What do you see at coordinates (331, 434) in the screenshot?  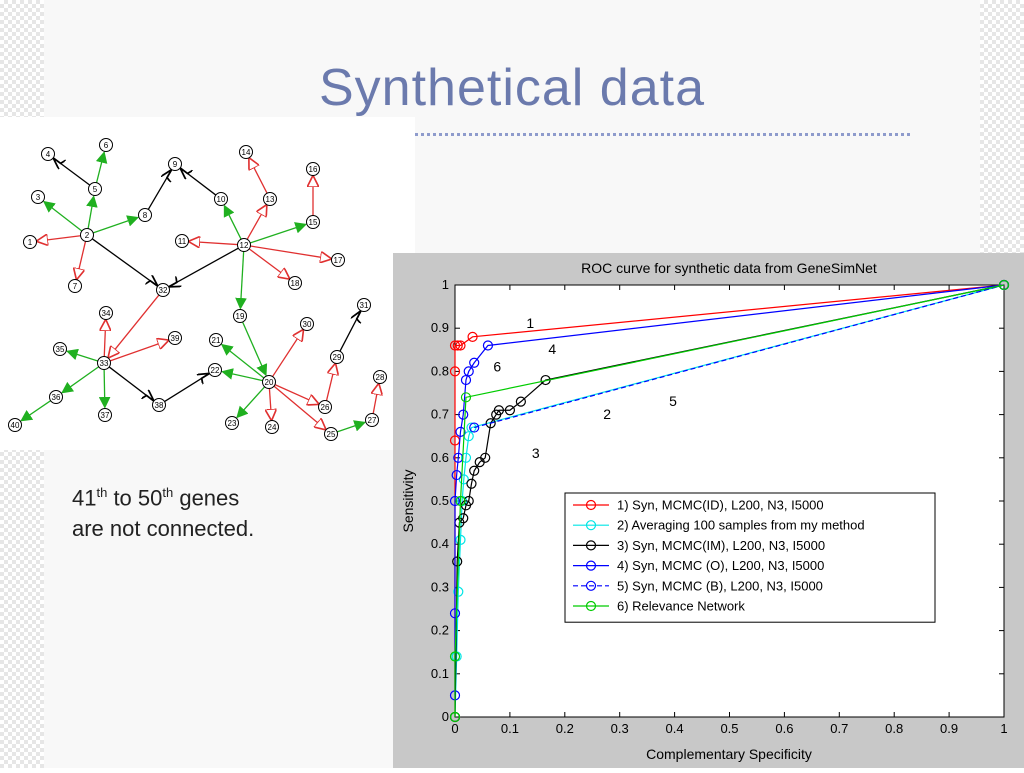 I see `network-node: 25` at bounding box center [331, 434].